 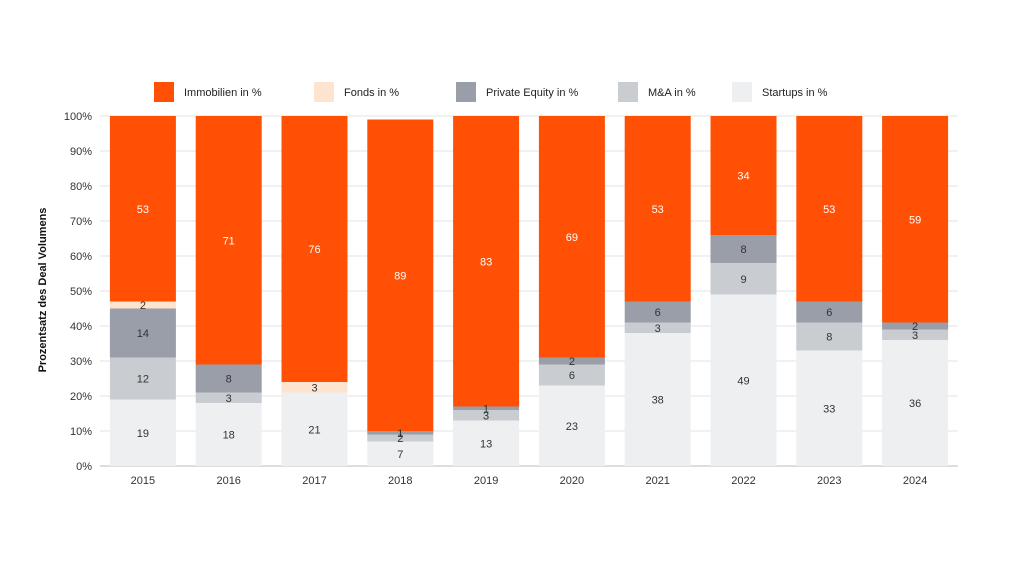 I want to click on data-label: 1, so click(x=400, y=434).